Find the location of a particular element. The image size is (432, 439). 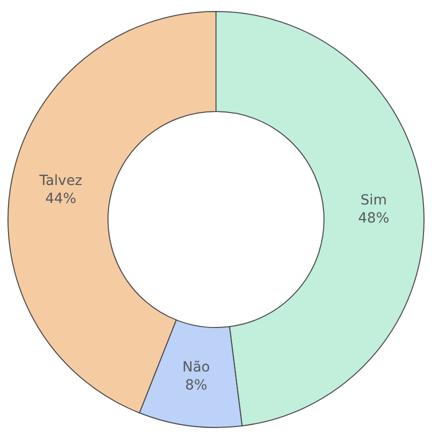

data-label: 8% is located at coordinates (196, 385).